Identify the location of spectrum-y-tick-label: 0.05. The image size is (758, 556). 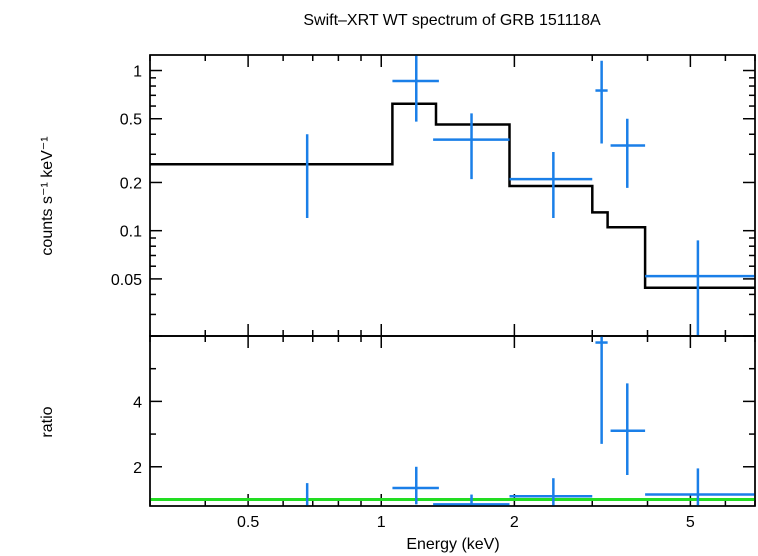
(126, 280).